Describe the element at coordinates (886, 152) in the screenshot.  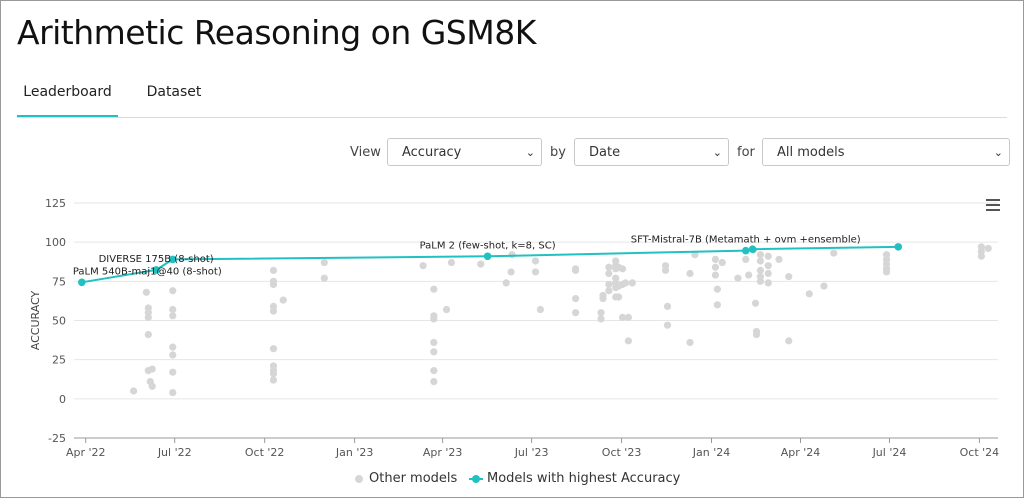
I see `for-select: All models ⌄` at that location.